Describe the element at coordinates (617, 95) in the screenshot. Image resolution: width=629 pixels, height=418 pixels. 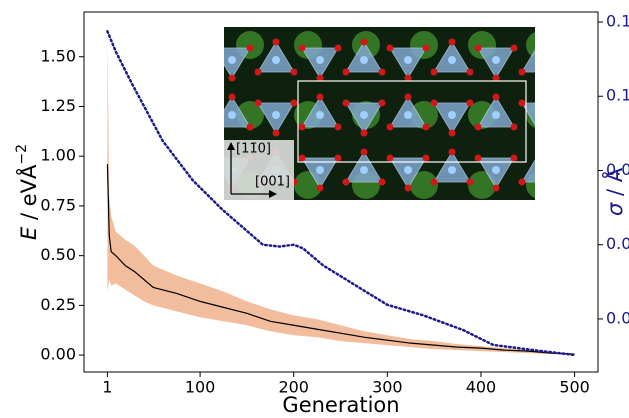
I see `y2-tick-label: 0.10` at that location.